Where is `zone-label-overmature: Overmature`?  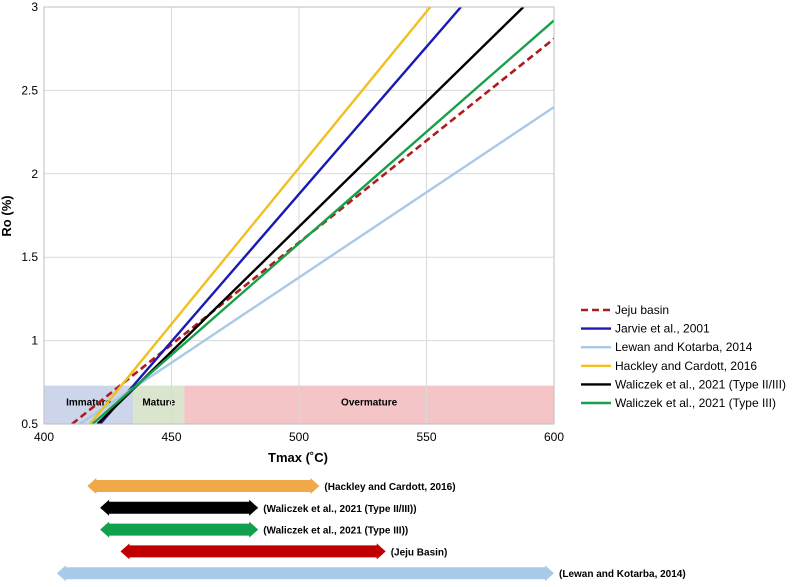
zone-label-overmature: Overmature is located at coordinates (369, 403).